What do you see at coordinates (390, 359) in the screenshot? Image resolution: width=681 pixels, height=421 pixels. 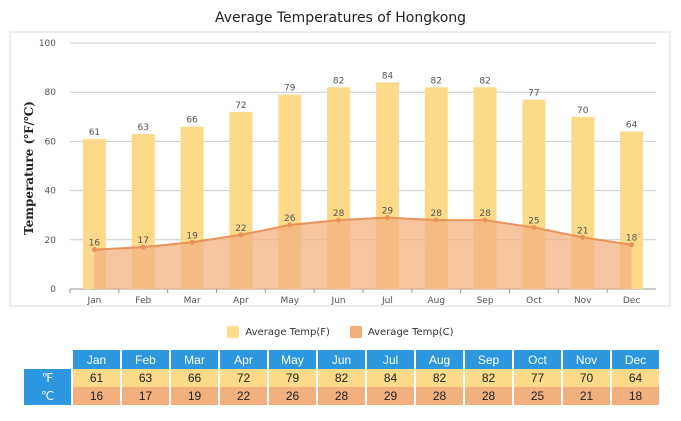 I see `table-header-month: Jul` at bounding box center [390, 359].